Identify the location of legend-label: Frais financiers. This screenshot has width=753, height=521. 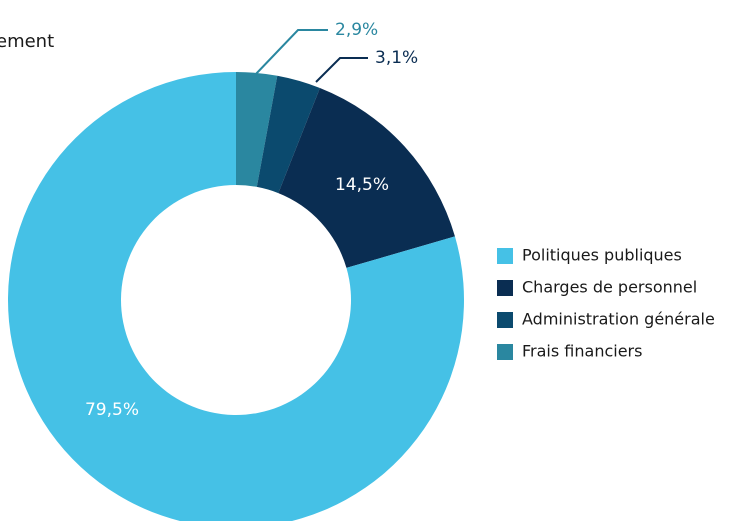
(582, 351).